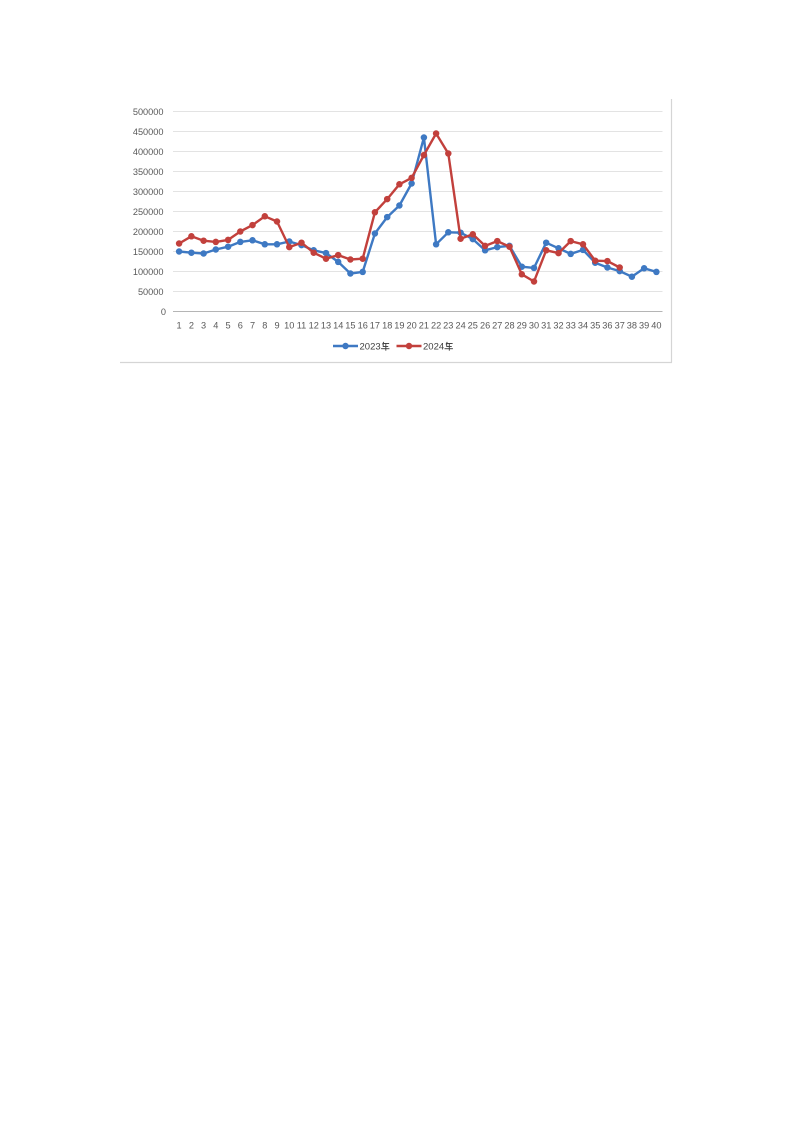  What do you see at coordinates (620, 325) in the screenshot?
I see `svg-text: 37` at bounding box center [620, 325].